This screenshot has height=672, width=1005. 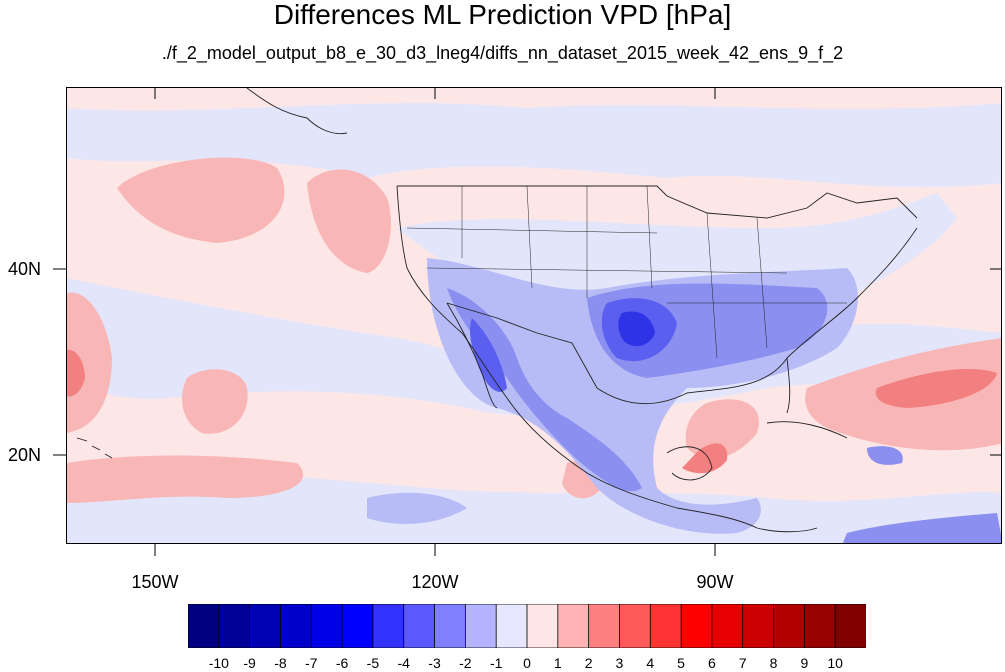 What do you see at coordinates (657, 202) in the screenshot?
I see `us-canada-border` at bounding box center [657, 202].